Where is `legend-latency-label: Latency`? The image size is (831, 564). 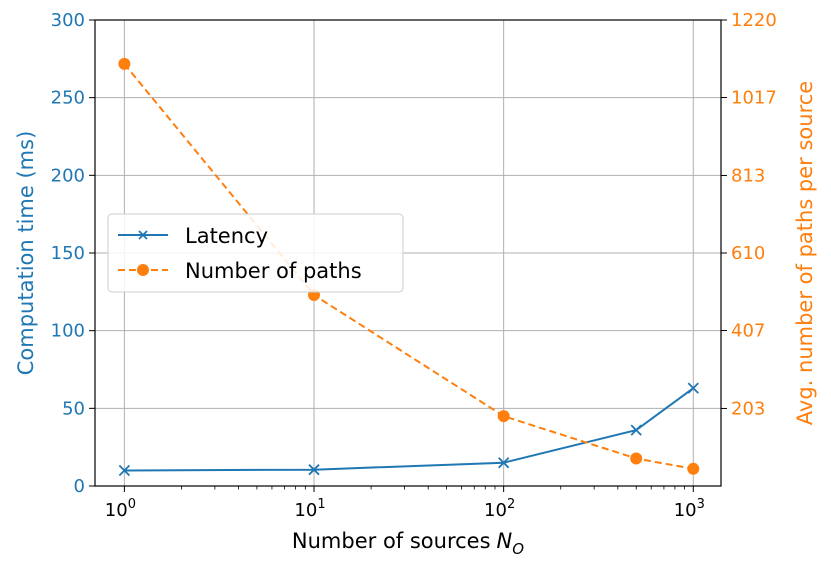
legend-latency-label: Latency is located at coordinates (226, 236).